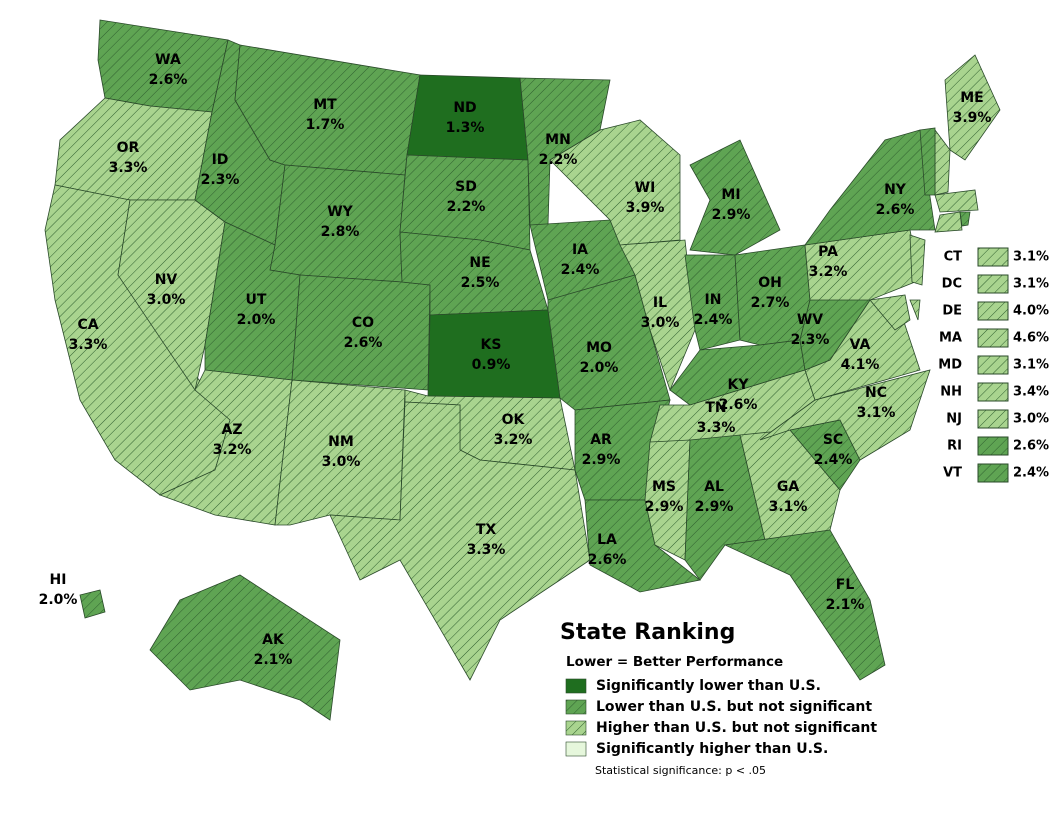 The width and height of the screenshot is (1056, 816). Describe the element at coordinates (1031, 446) in the screenshot. I see `small-state-value: 2.6%` at that location.